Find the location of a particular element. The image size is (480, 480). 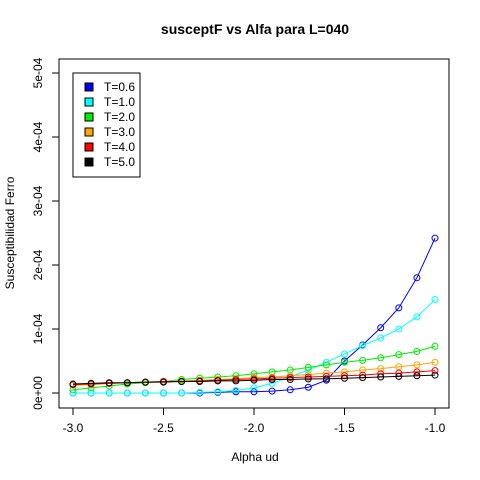

y-axis: 0e+00 1e-04 2e-04 3e-04 4e-04 5e-04 is located at coordinates (45, 233).